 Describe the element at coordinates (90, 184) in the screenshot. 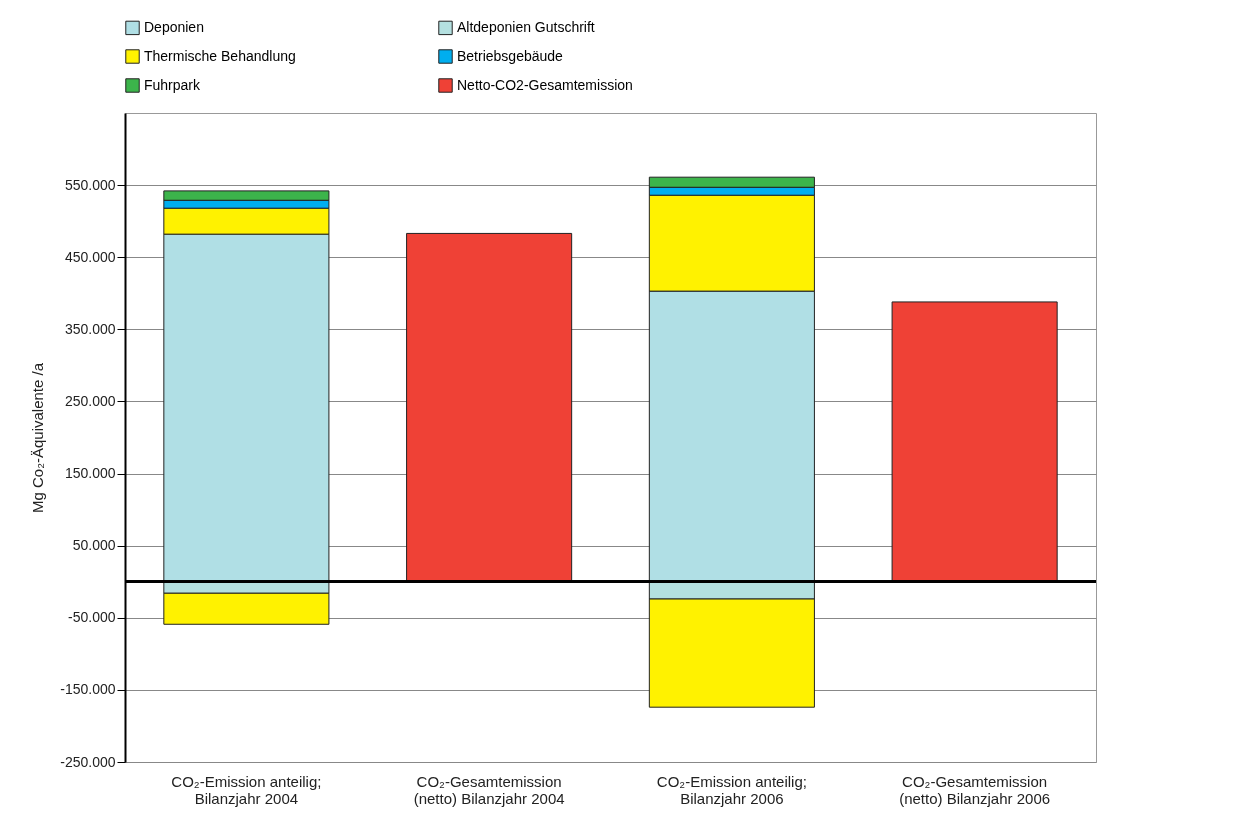

I see `y-tick-label: 550.000` at that location.